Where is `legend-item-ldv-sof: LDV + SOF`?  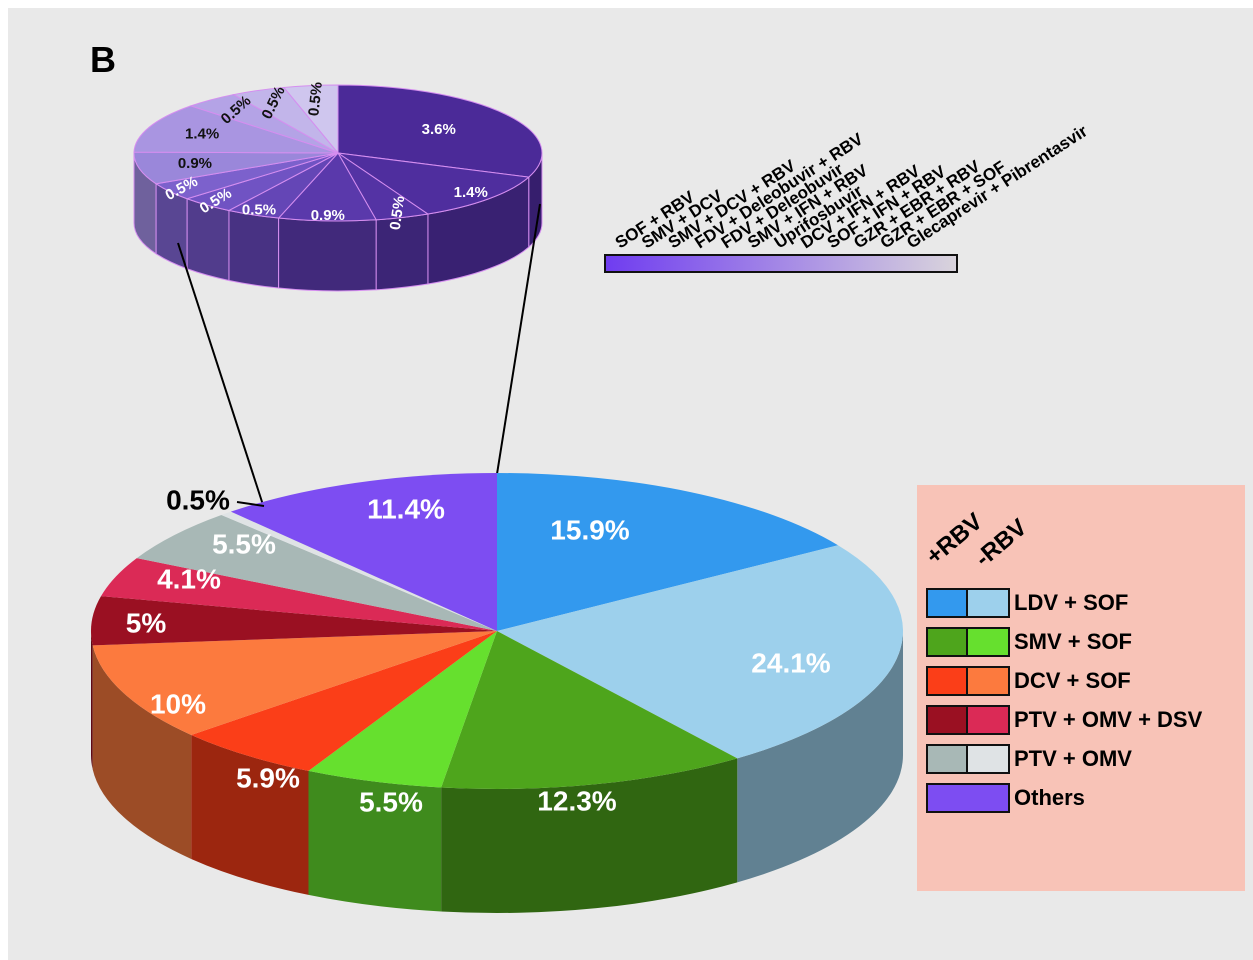 legend-item-ldv-sof: LDV + SOF is located at coordinates (1027, 603).